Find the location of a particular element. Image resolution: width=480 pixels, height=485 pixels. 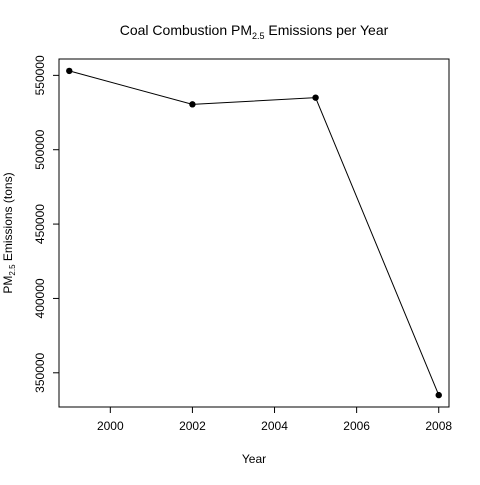

y-axis: 350000 400000 450000 500000 550000 is located at coordinates (46, 224).